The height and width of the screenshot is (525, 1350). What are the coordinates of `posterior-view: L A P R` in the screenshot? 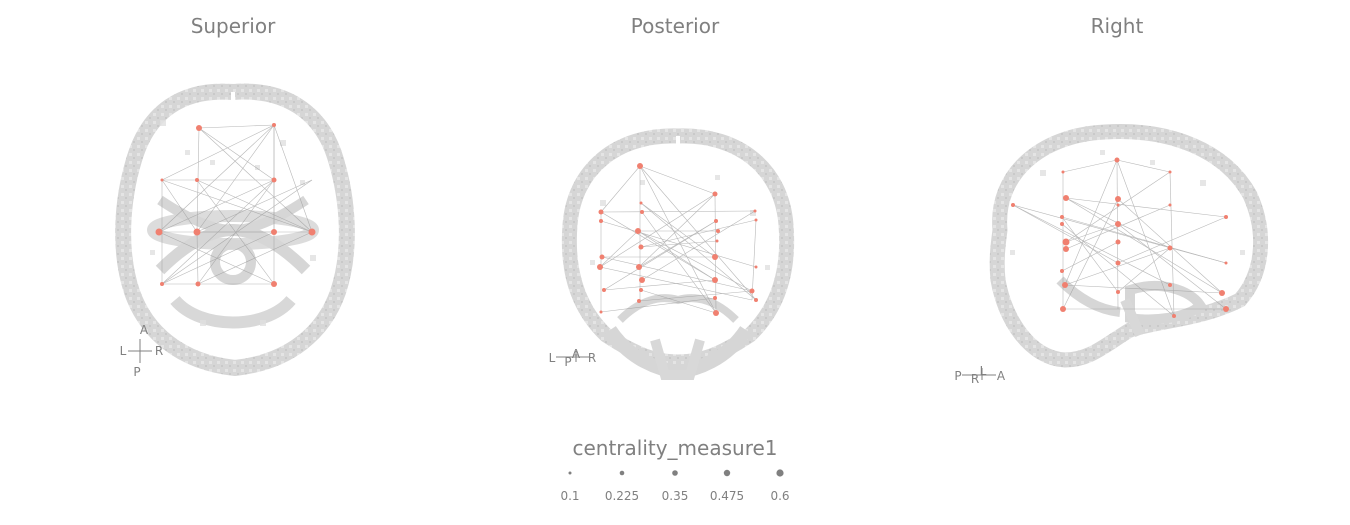 It's located at (672, 254).